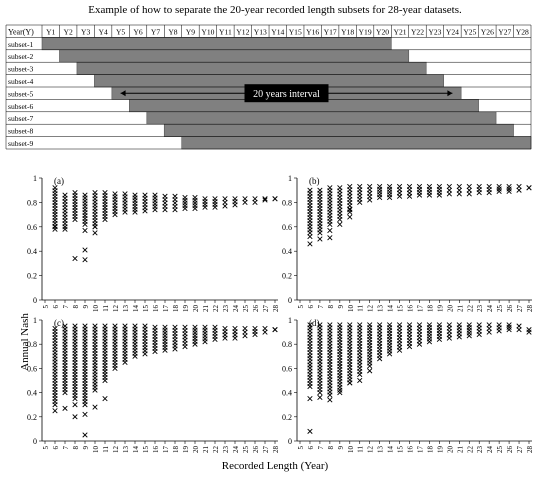 The width and height of the screenshot is (550, 481). What do you see at coordinates (236, 450) in the screenshot?
I see `x-tick-label: 24` at bounding box center [236, 450].